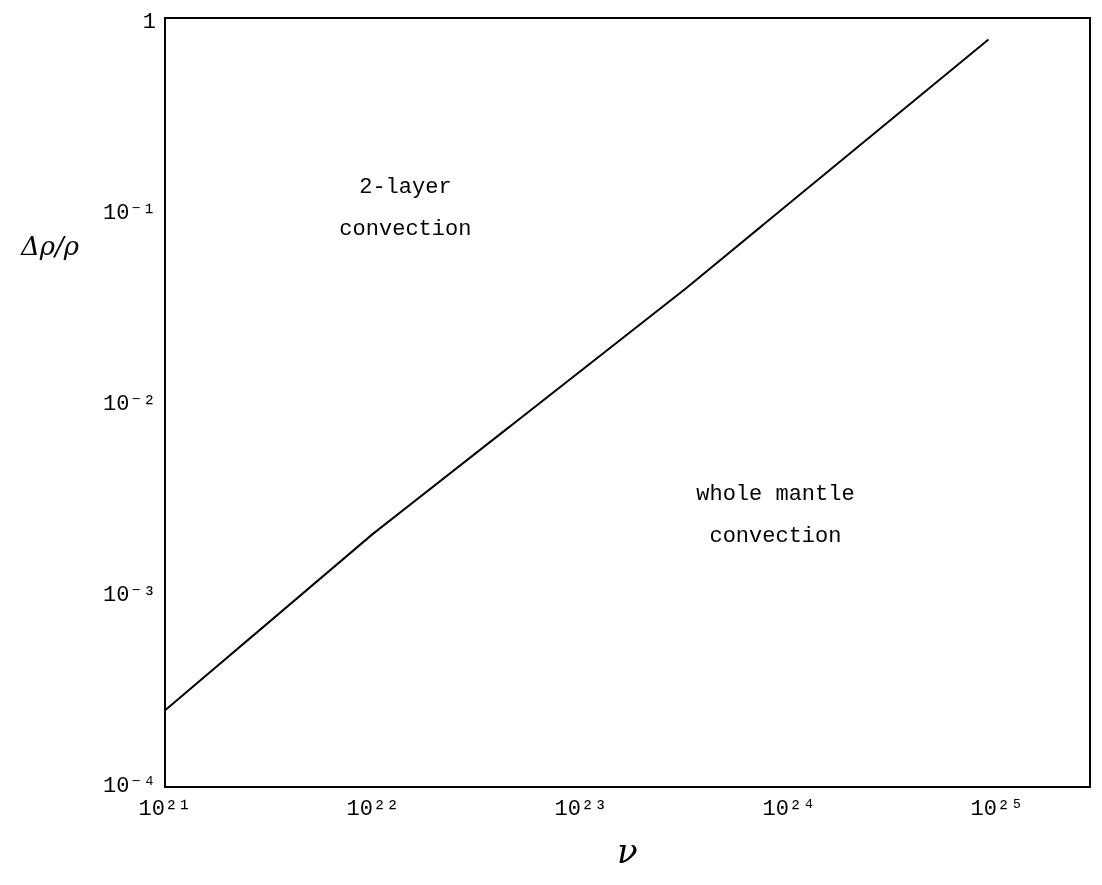 Image resolution: width=1102 pixels, height=885 pixels. I want to click on y-tick-label: 10⁻², so click(129, 405).